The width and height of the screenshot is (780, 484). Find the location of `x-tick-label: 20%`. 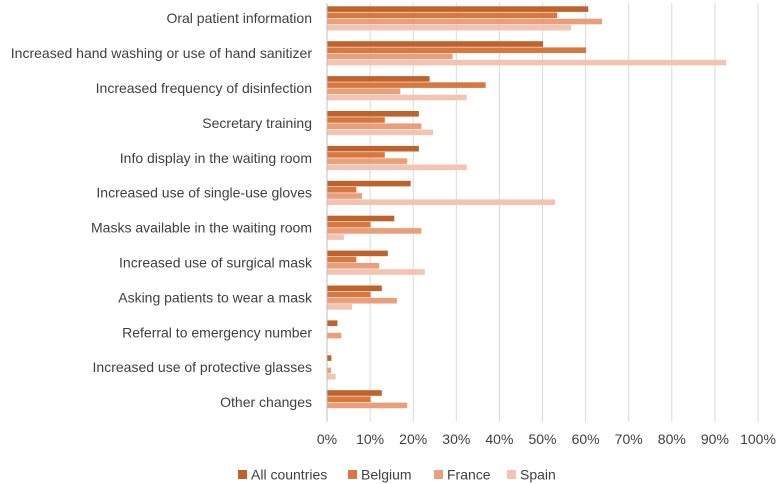

x-tick-label: 20% is located at coordinates (413, 439).